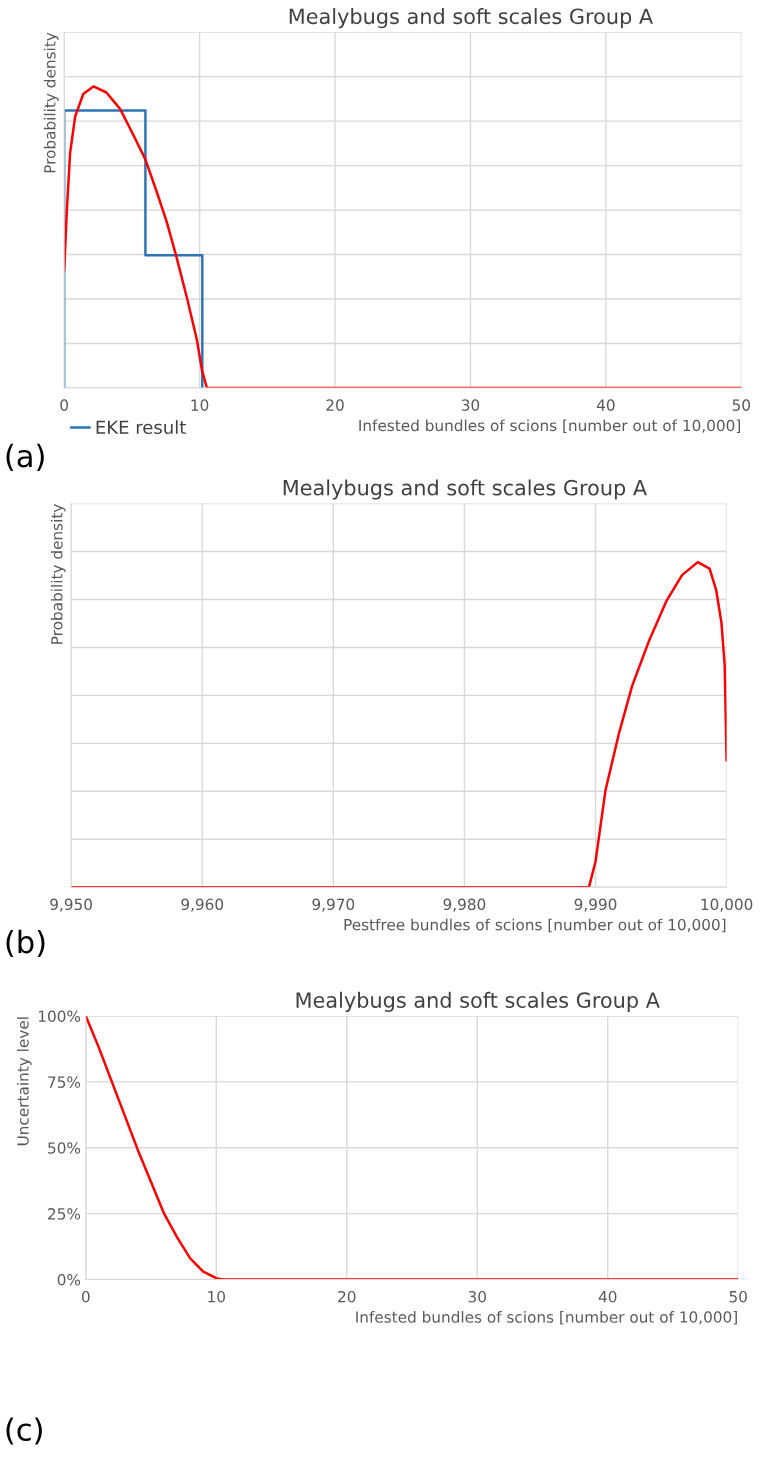 The height and width of the screenshot is (1464, 773). Describe the element at coordinates (25, 457) in the screenshot. I see `text: (a)` at that location.